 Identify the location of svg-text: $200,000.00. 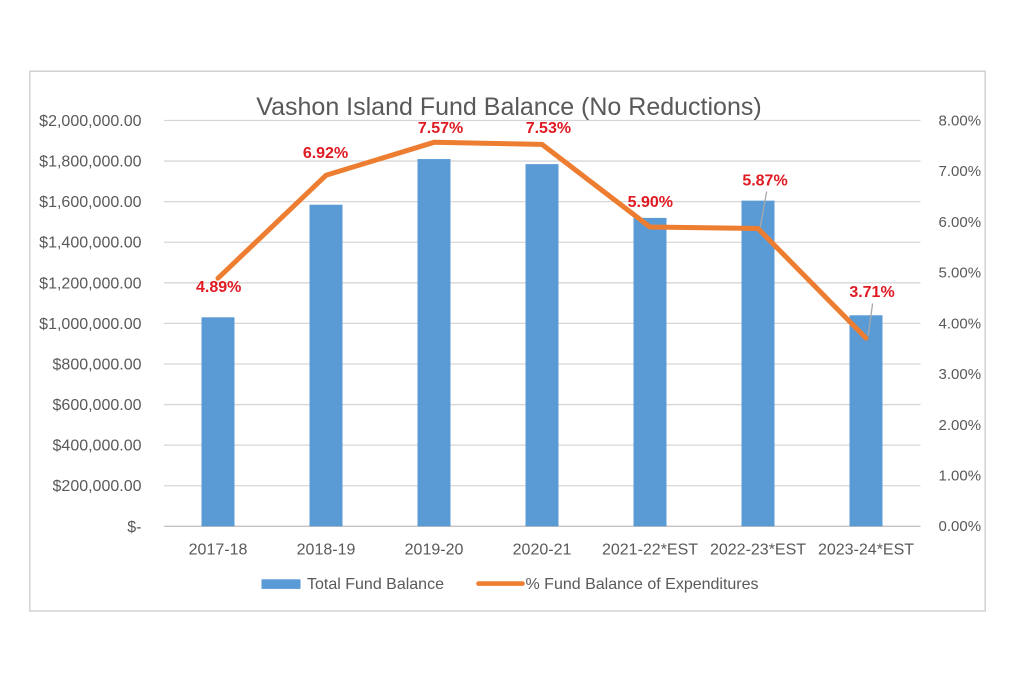
(97, 486).